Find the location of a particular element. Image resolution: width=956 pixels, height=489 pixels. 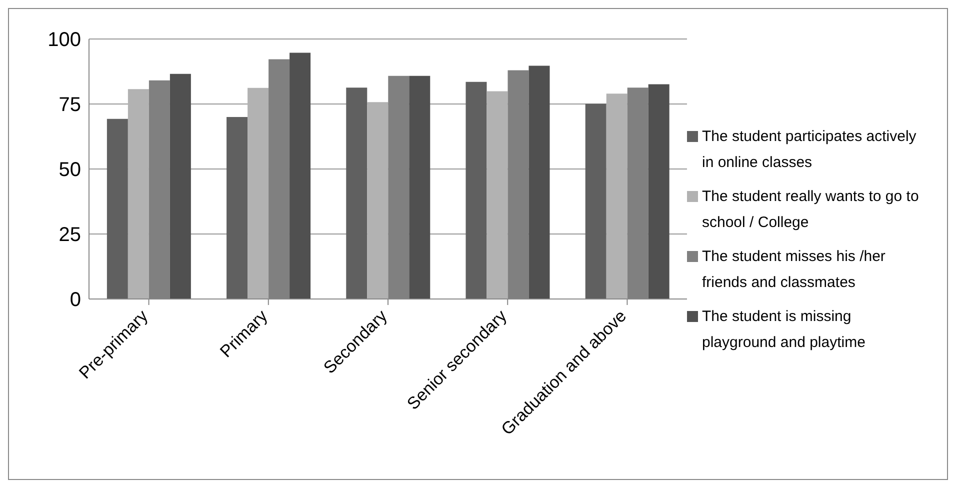

y-tick-label: 0 is located at coordinates (75, 300).